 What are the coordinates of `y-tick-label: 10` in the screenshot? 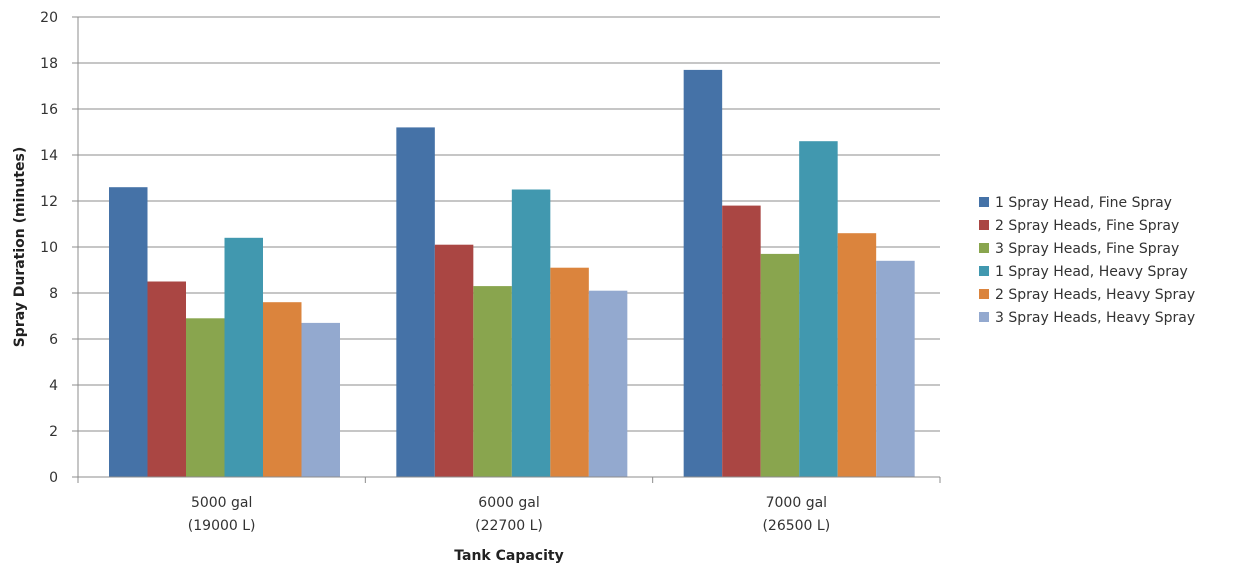 It's located at (49, 248).